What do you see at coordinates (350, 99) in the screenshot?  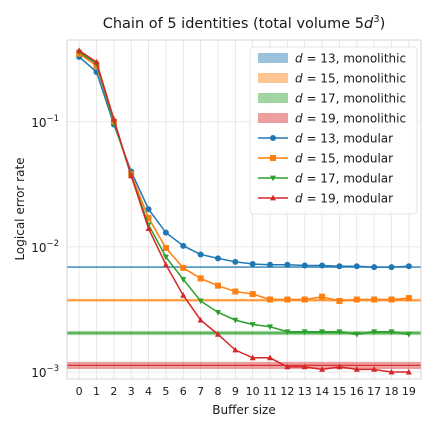 I see `legend-label: d = 17, monolithic` at bounding box center [350, 99].